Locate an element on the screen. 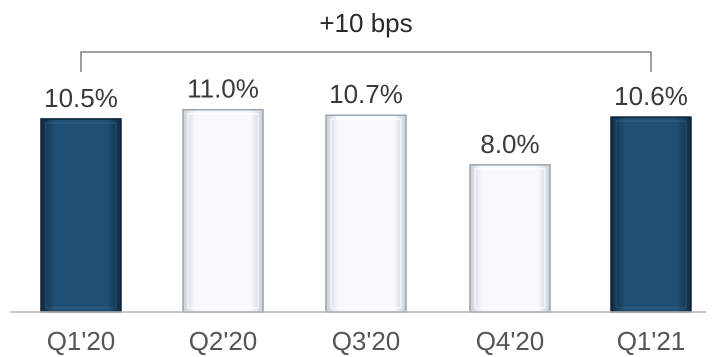 This screenshot has width=716, height=357. x-tick-label: Q2'20 is located at coordinates (223, 341).